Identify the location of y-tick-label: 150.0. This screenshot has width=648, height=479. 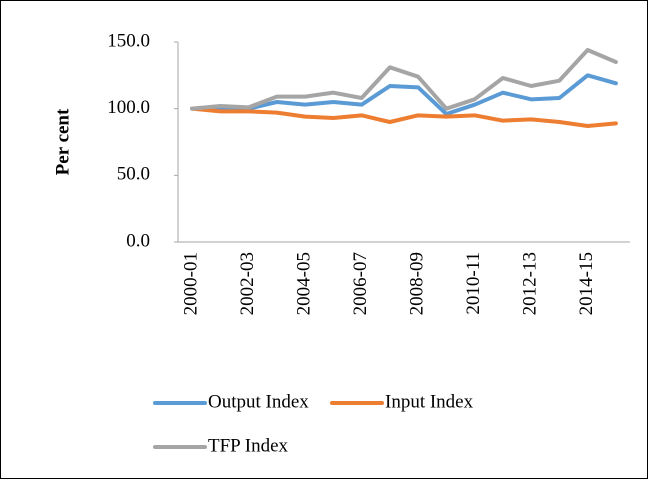
(128, 40).